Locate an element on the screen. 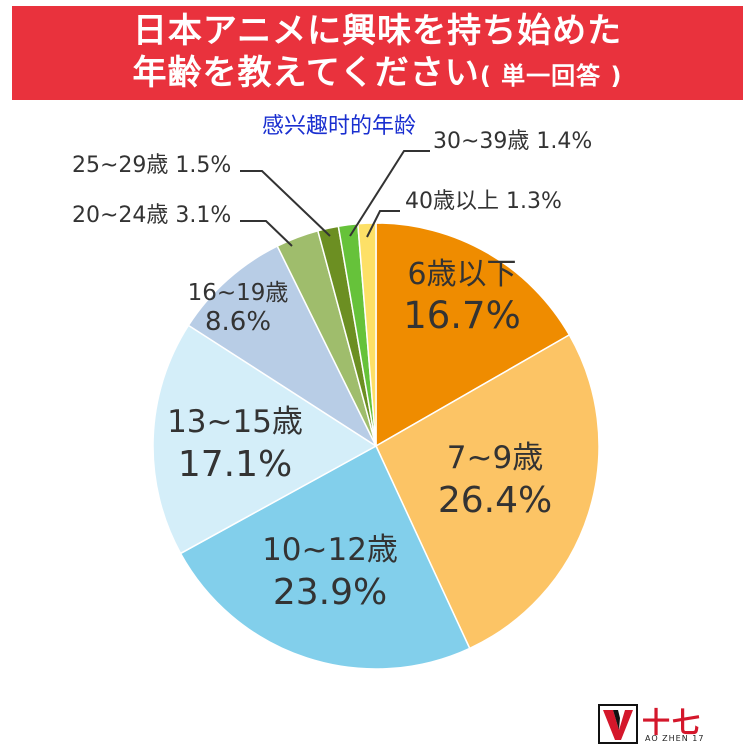  data-label-category-slice-3: 10~12歳 is located at coordinates (330, 550).